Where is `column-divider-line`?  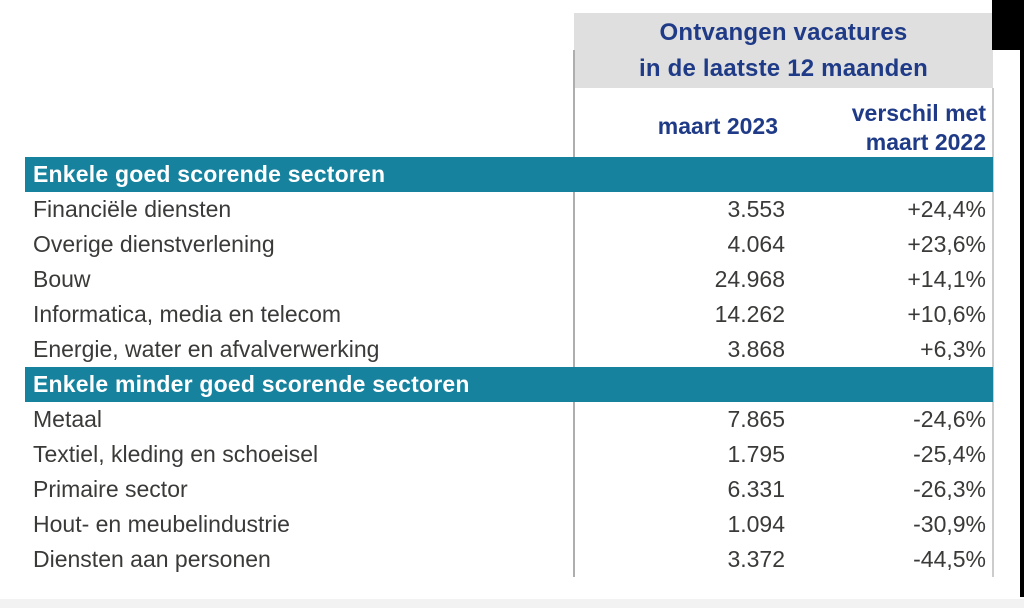
column-divider-line is located at coordinates (574, 313).